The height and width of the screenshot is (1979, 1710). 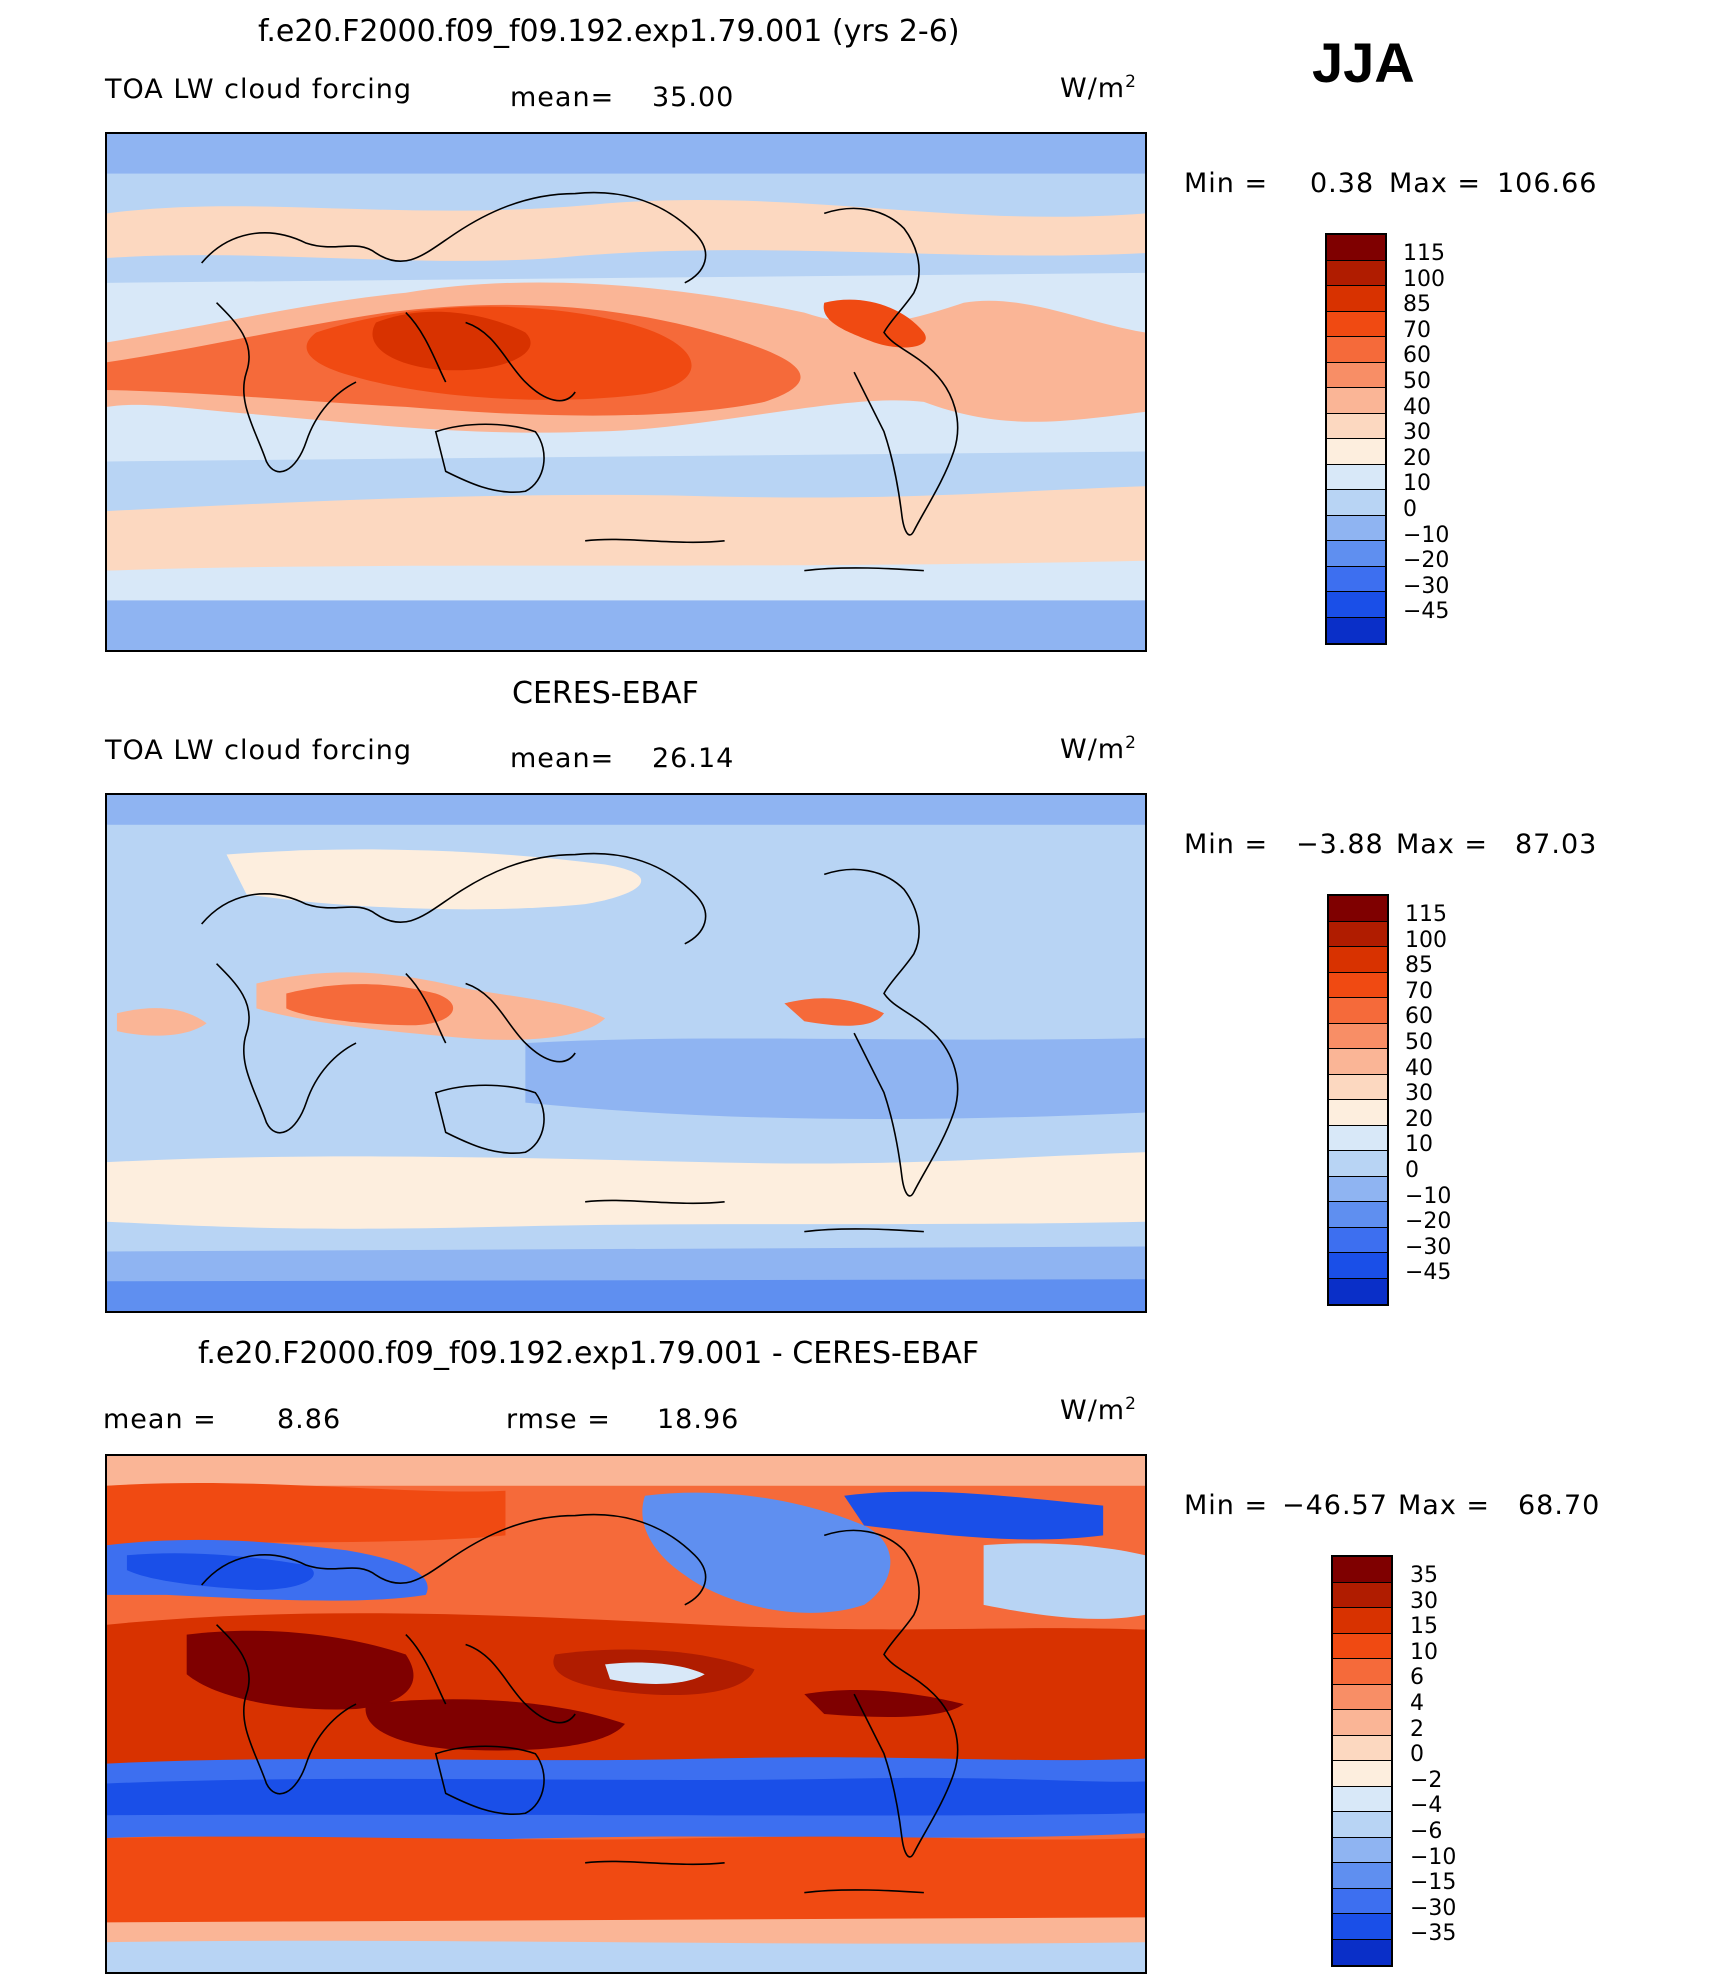 What do you see at coordinates (1417, 1729) in the screenshot?
I see `colorbar-tick-label: 2` at bounding box center [1417, 1729].